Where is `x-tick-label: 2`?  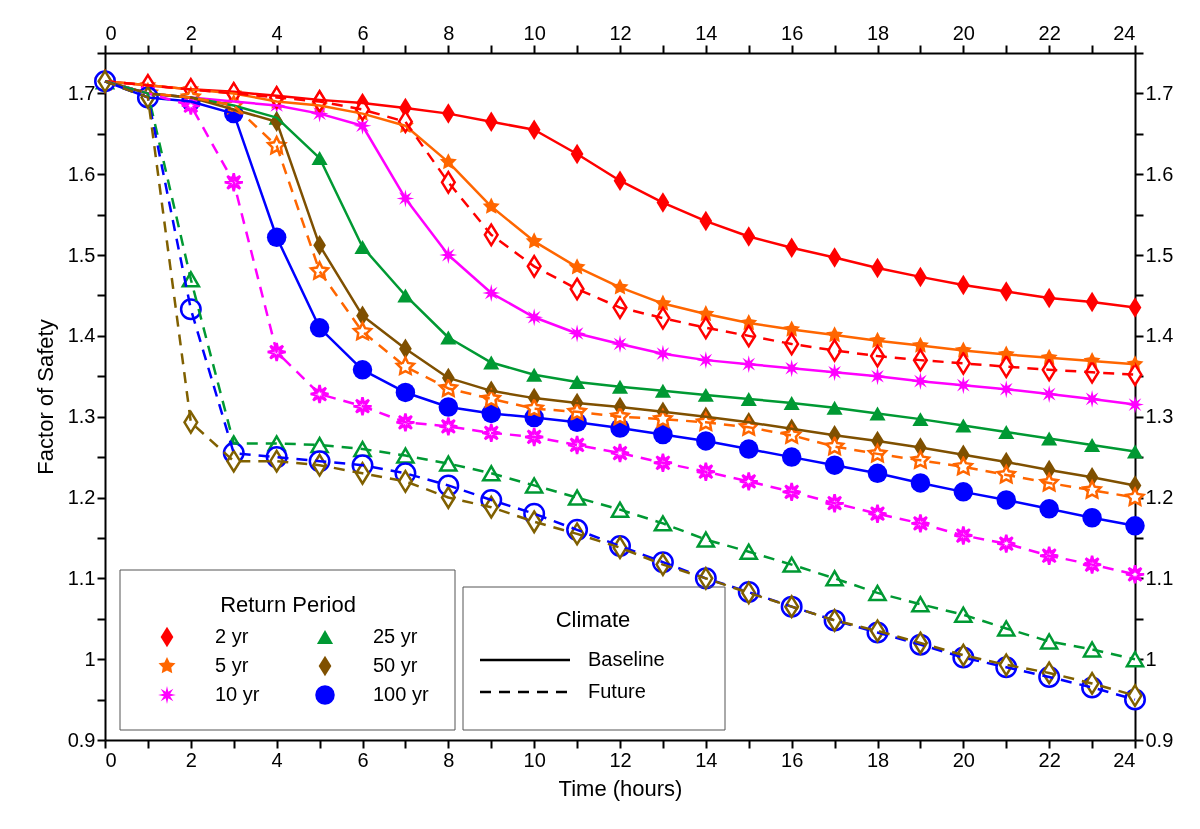
x-tick-label: 2 is located at coordinates (191, 759).